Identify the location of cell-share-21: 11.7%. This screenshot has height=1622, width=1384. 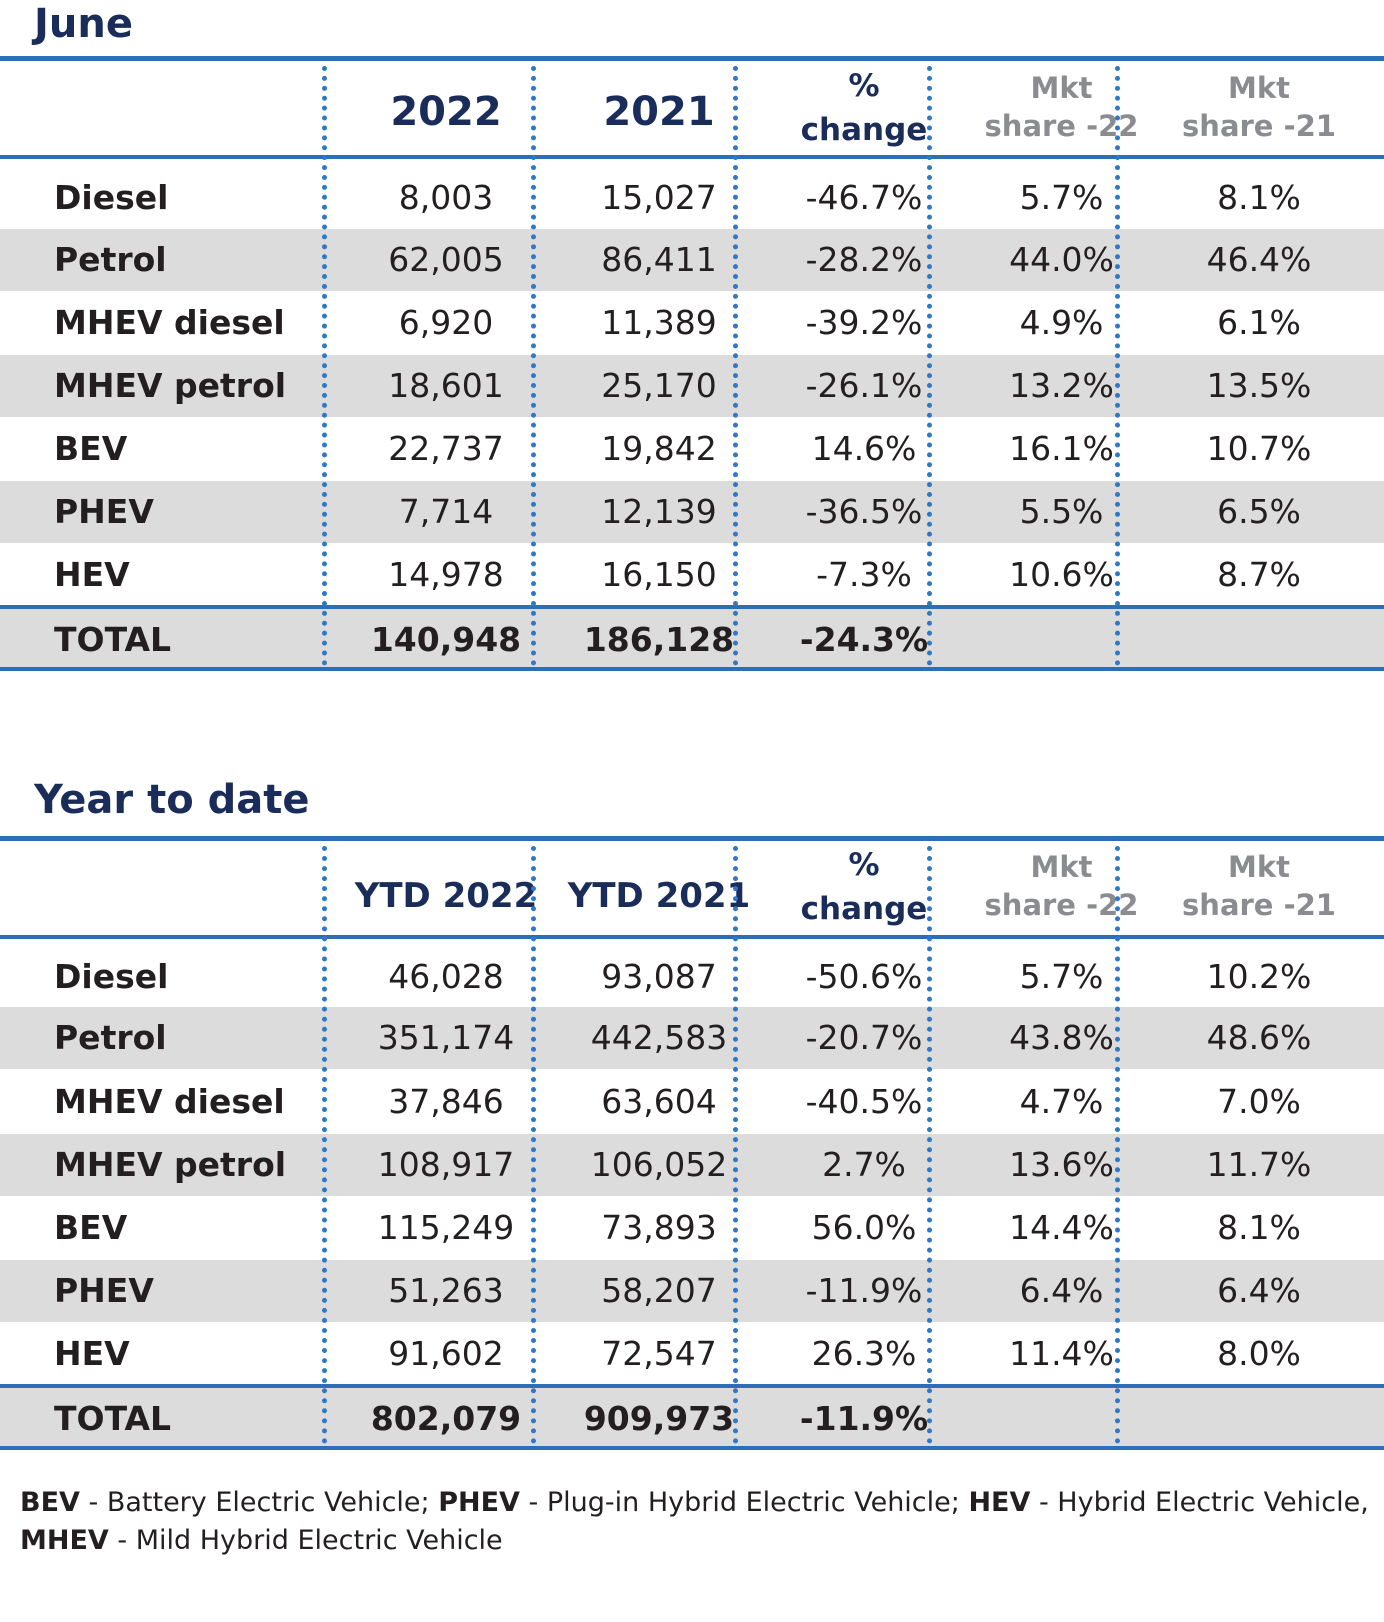
(1259, 1164).